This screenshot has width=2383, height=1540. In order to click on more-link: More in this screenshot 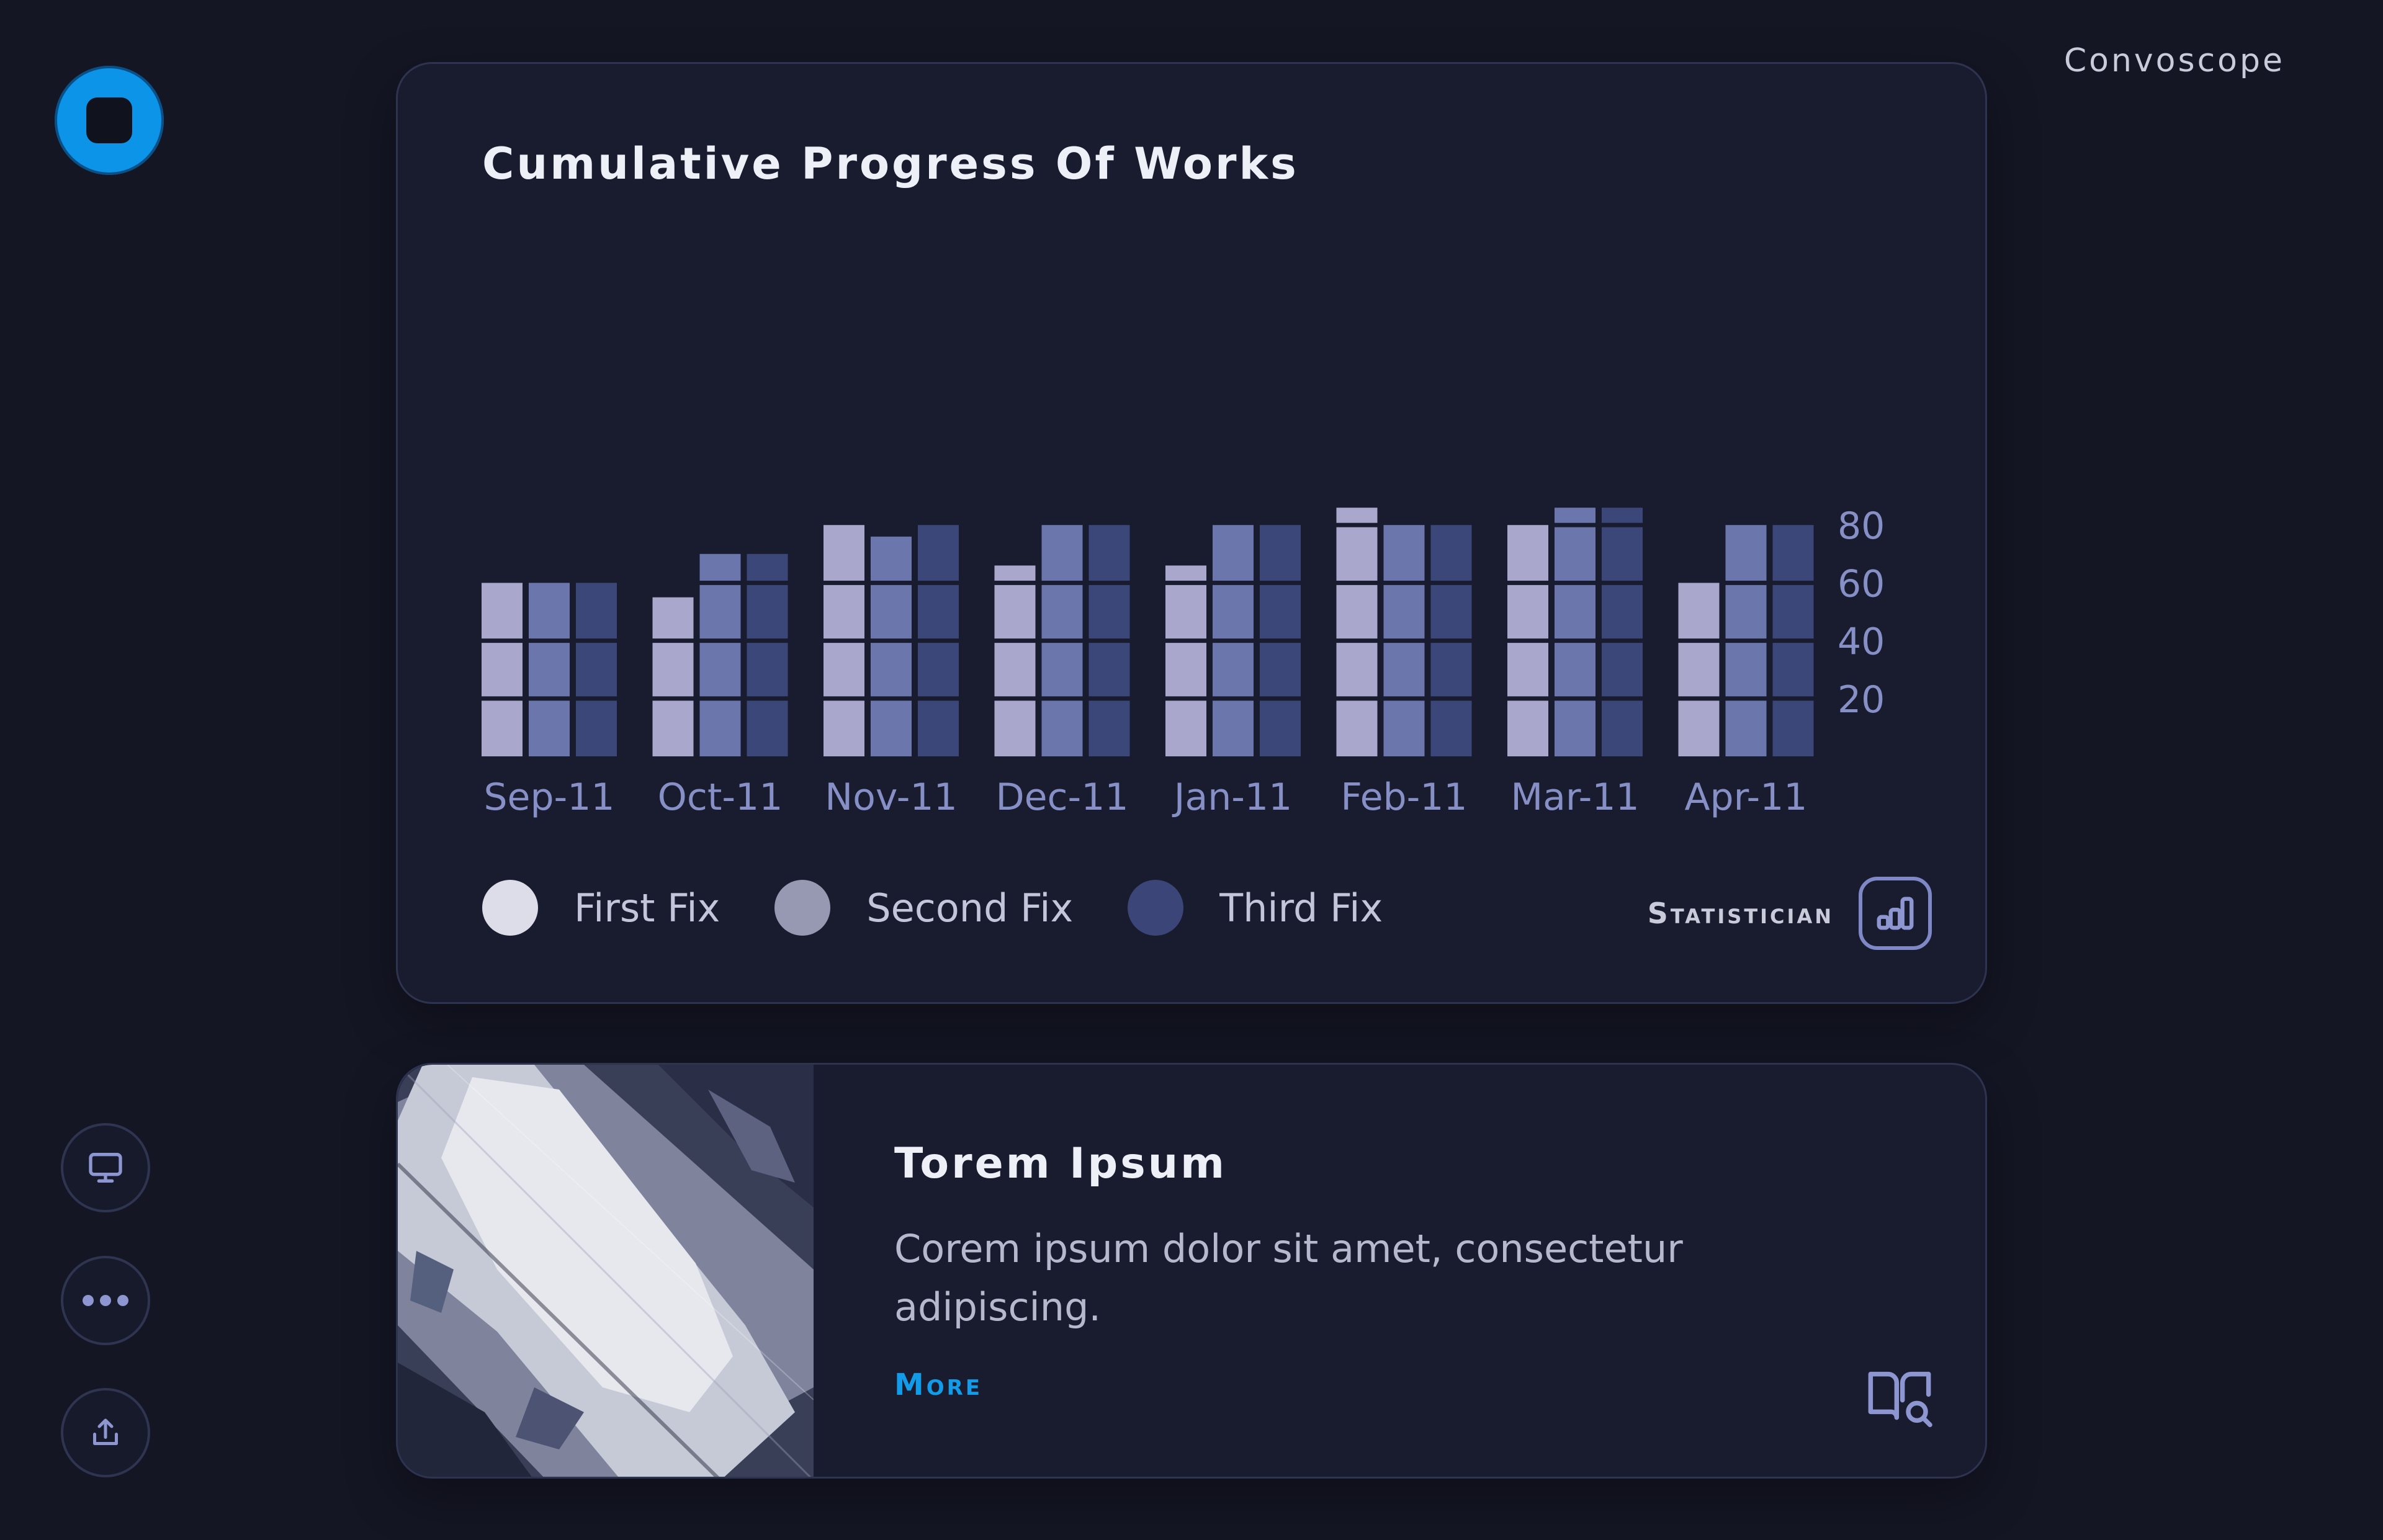, I will do `click(938, 1385)`.